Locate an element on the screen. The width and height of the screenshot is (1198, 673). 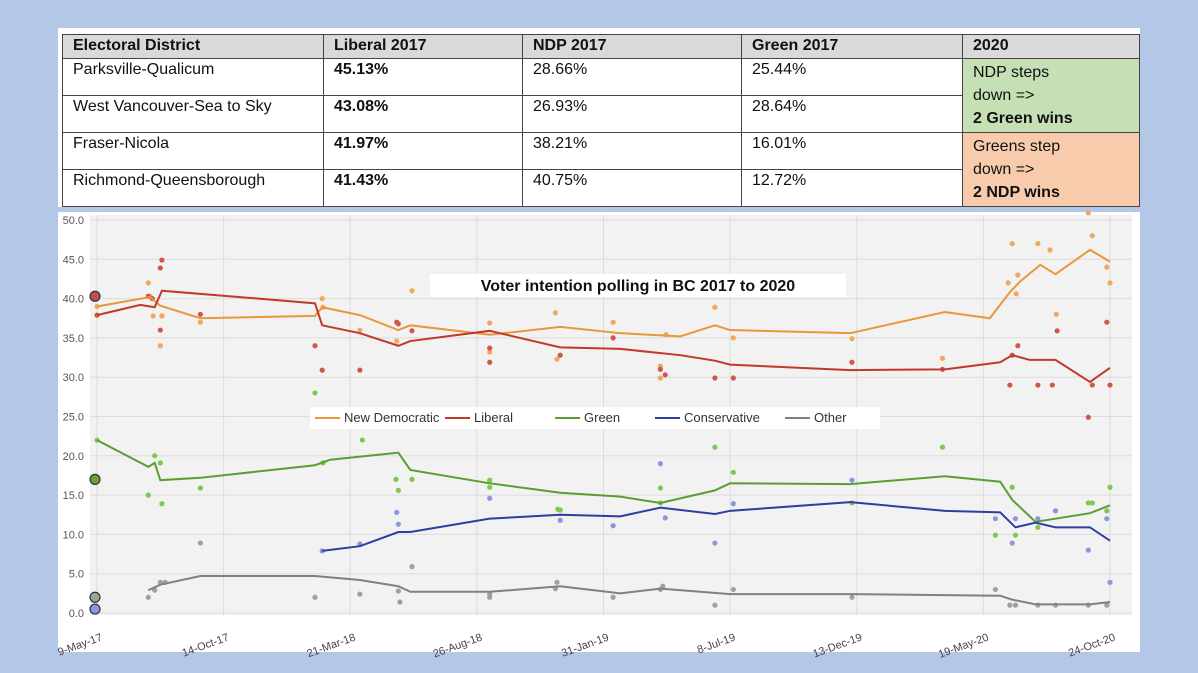
y-tick-label: 30.0 is located at coordinates (73, 378).